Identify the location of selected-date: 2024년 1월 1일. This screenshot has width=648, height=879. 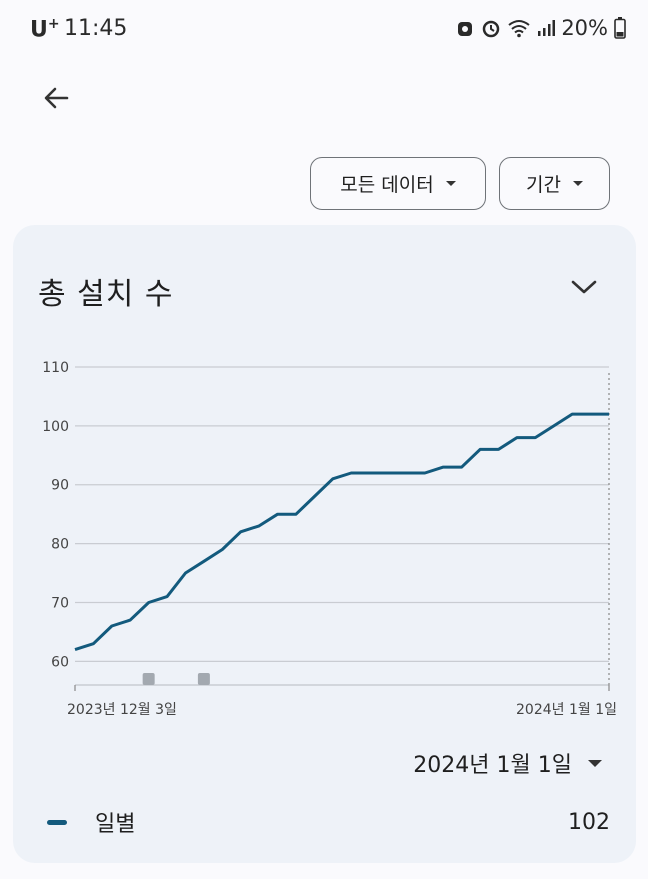
(492, 765).